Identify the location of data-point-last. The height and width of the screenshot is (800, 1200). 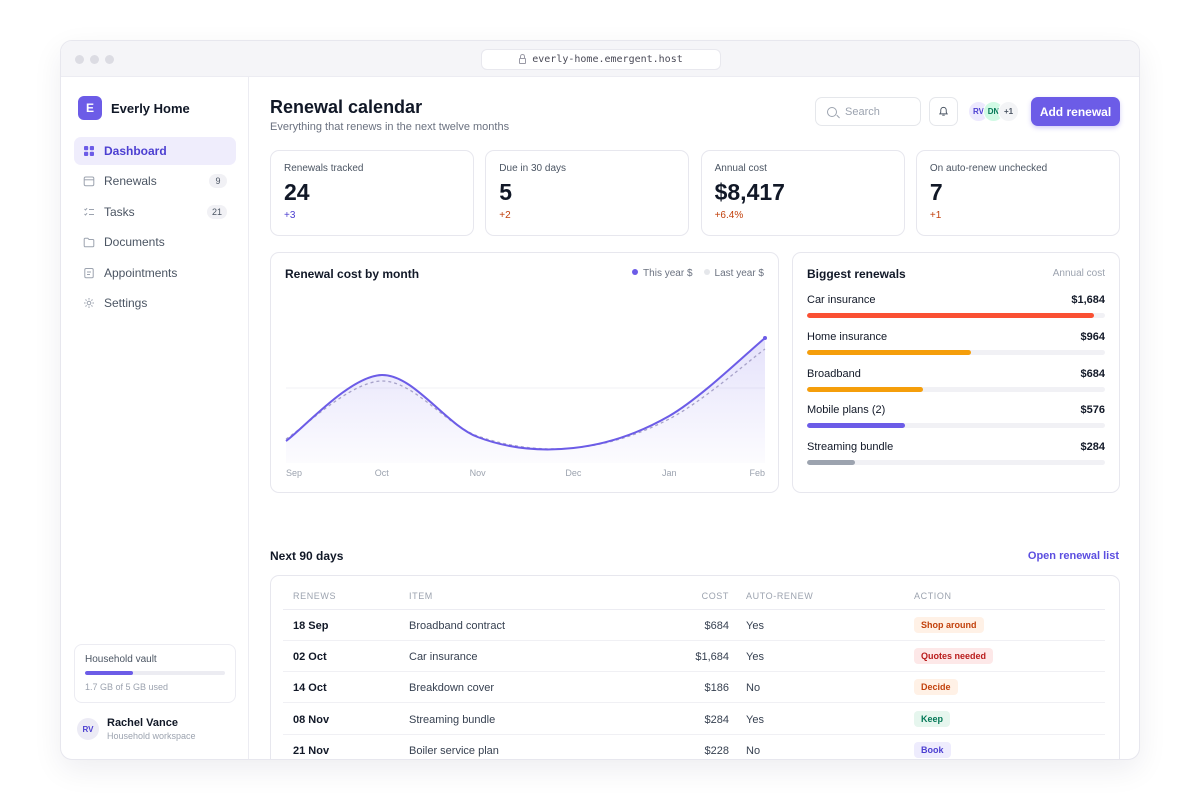
(765, 338).